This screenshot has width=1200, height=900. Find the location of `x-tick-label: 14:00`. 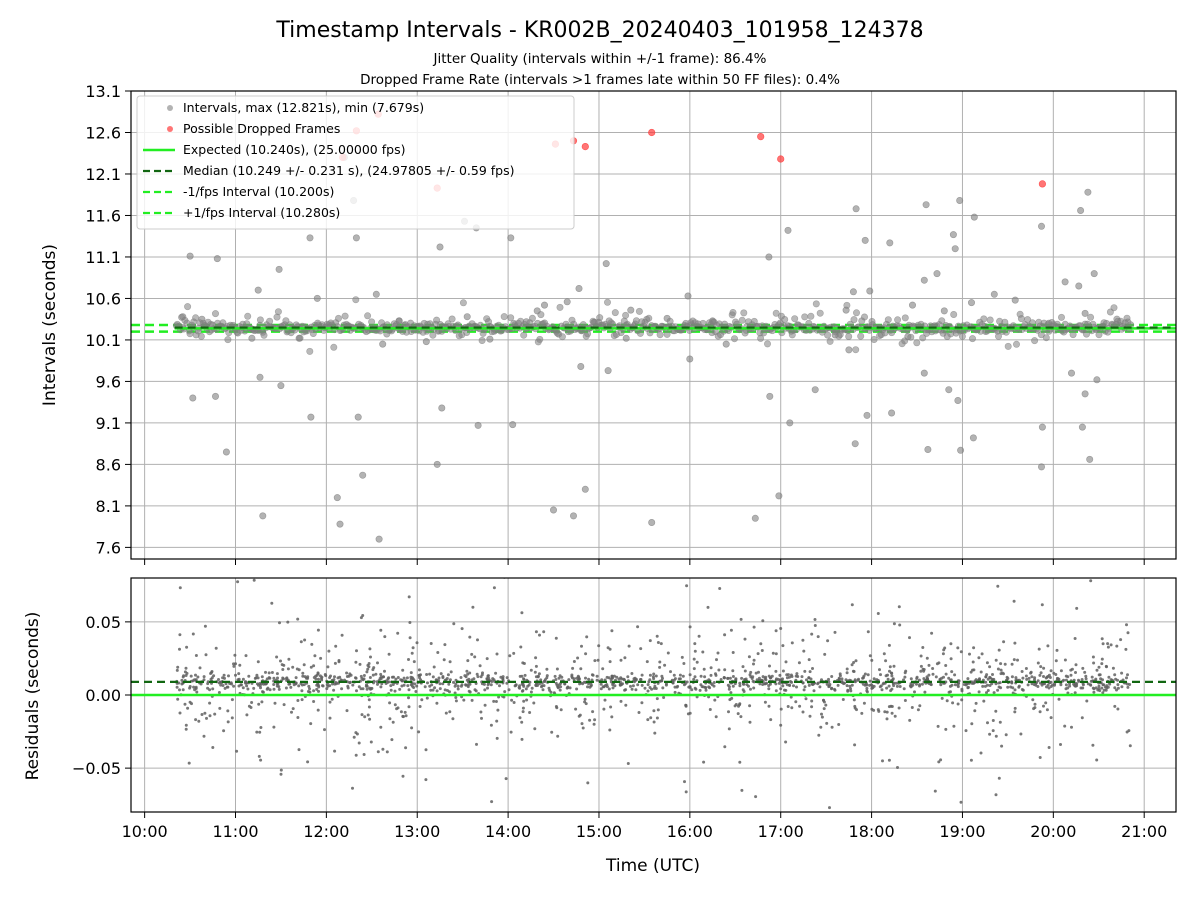

x-tick-label: 14:00 is located at coordinates (508, 831).